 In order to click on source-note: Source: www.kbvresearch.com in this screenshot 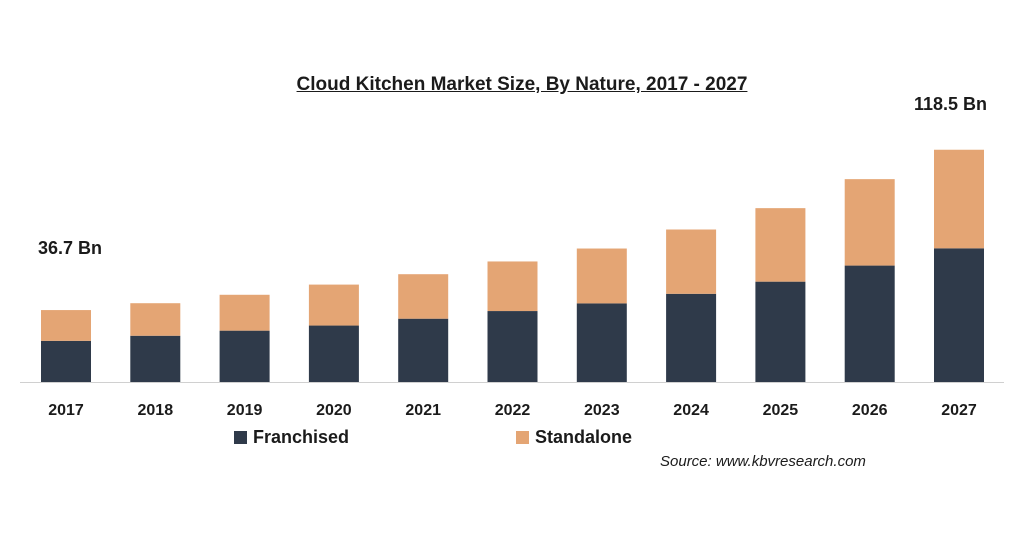, I will do `click(763, 461)`.